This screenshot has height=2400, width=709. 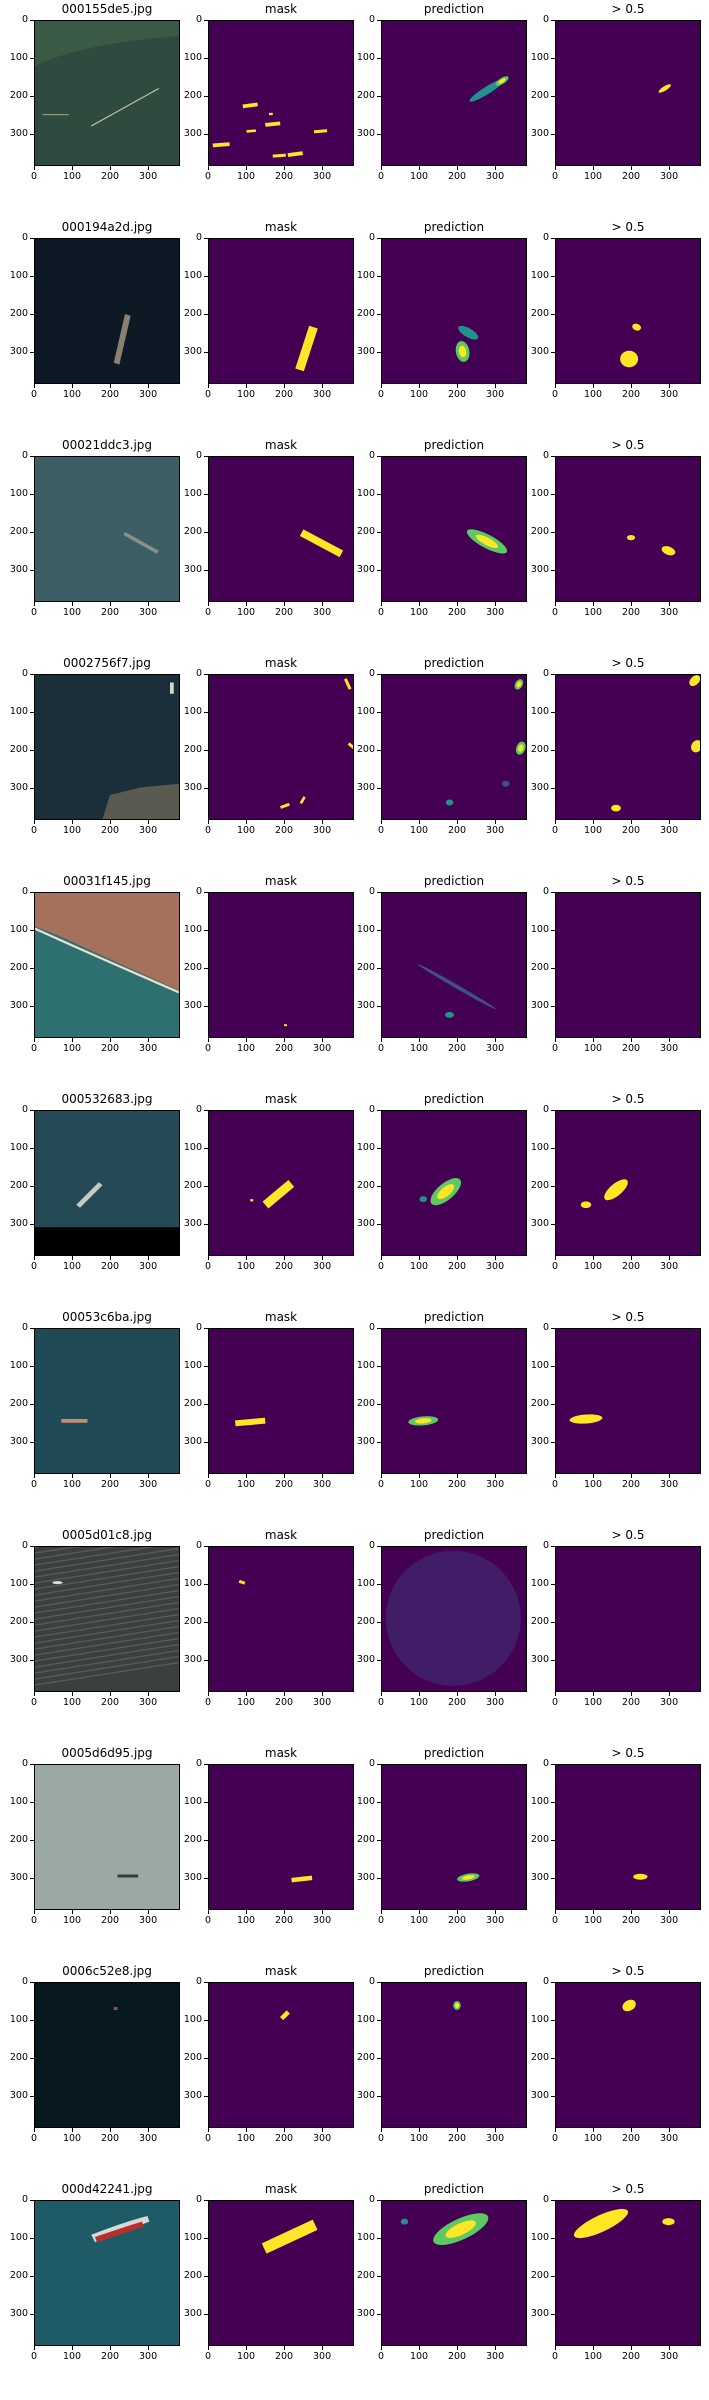 I want to click on image-background, so click(x=107, y=529).